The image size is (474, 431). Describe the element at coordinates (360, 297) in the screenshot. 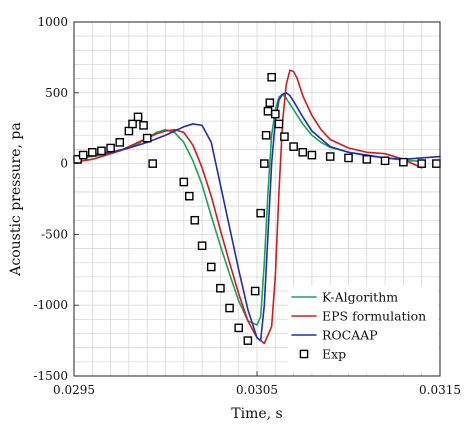

I see `legend-label-k-algorithm: K-Algorithm` at that location.